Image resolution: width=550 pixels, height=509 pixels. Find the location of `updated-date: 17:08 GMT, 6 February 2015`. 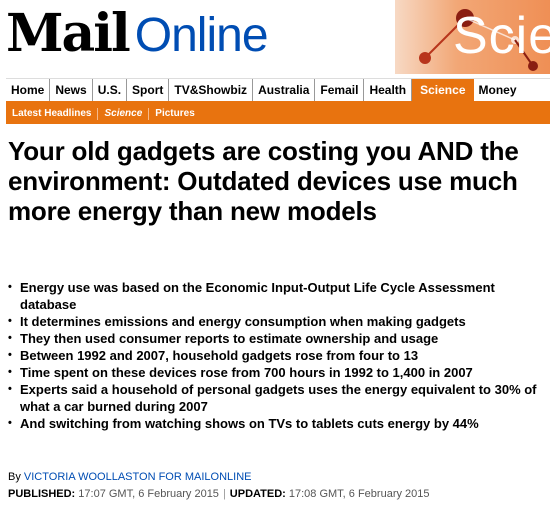

updated-date: 17:08 GMT, 6 February 2015 is located at coordinates (359, 494).